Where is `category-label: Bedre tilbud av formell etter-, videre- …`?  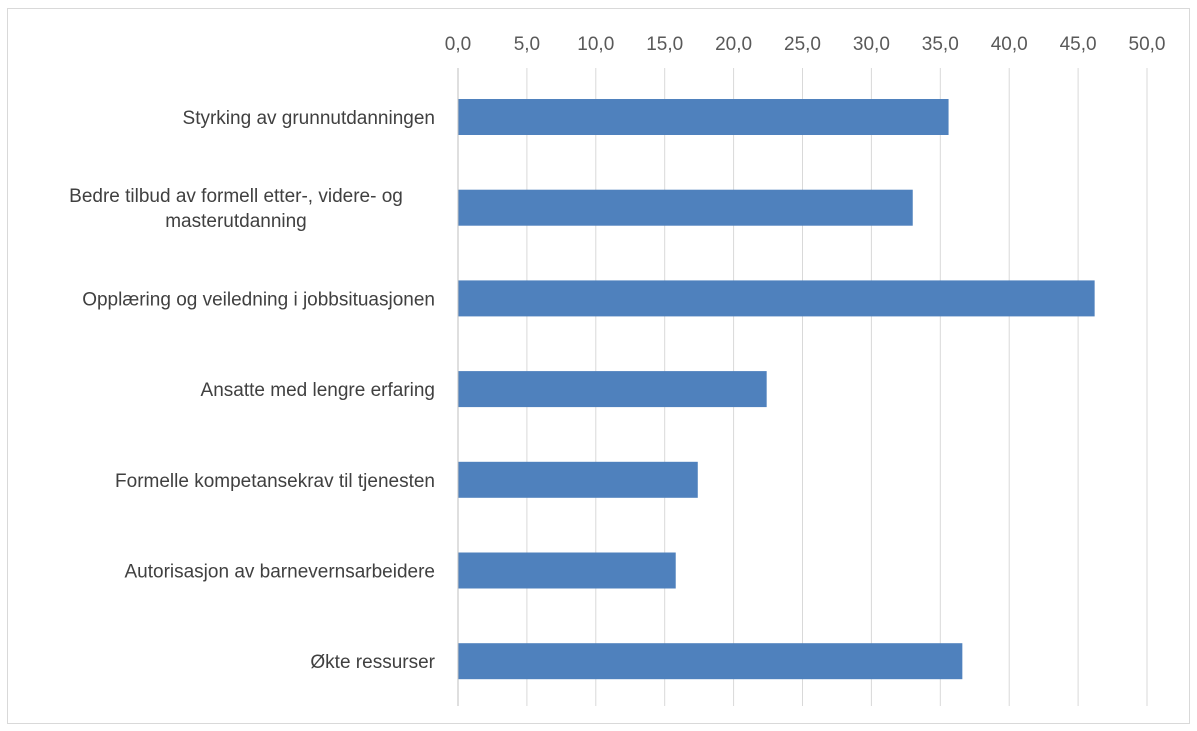
category-label: Bedre tilbud av formell etter-, videre- … is located at coordinates (236, 196).